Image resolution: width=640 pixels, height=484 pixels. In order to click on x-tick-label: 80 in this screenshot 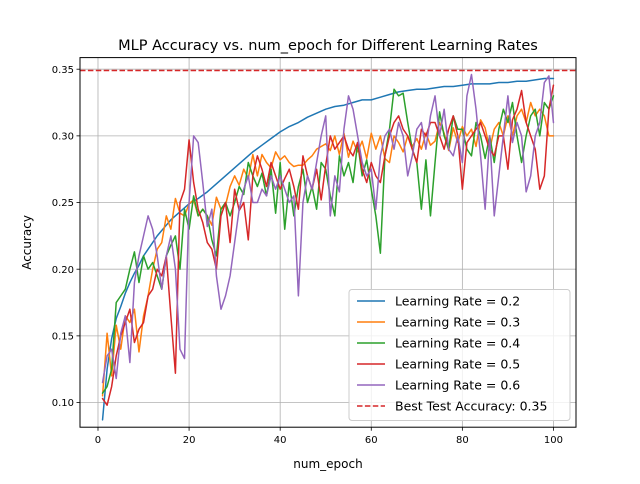, I will do `click(462, 440)`.